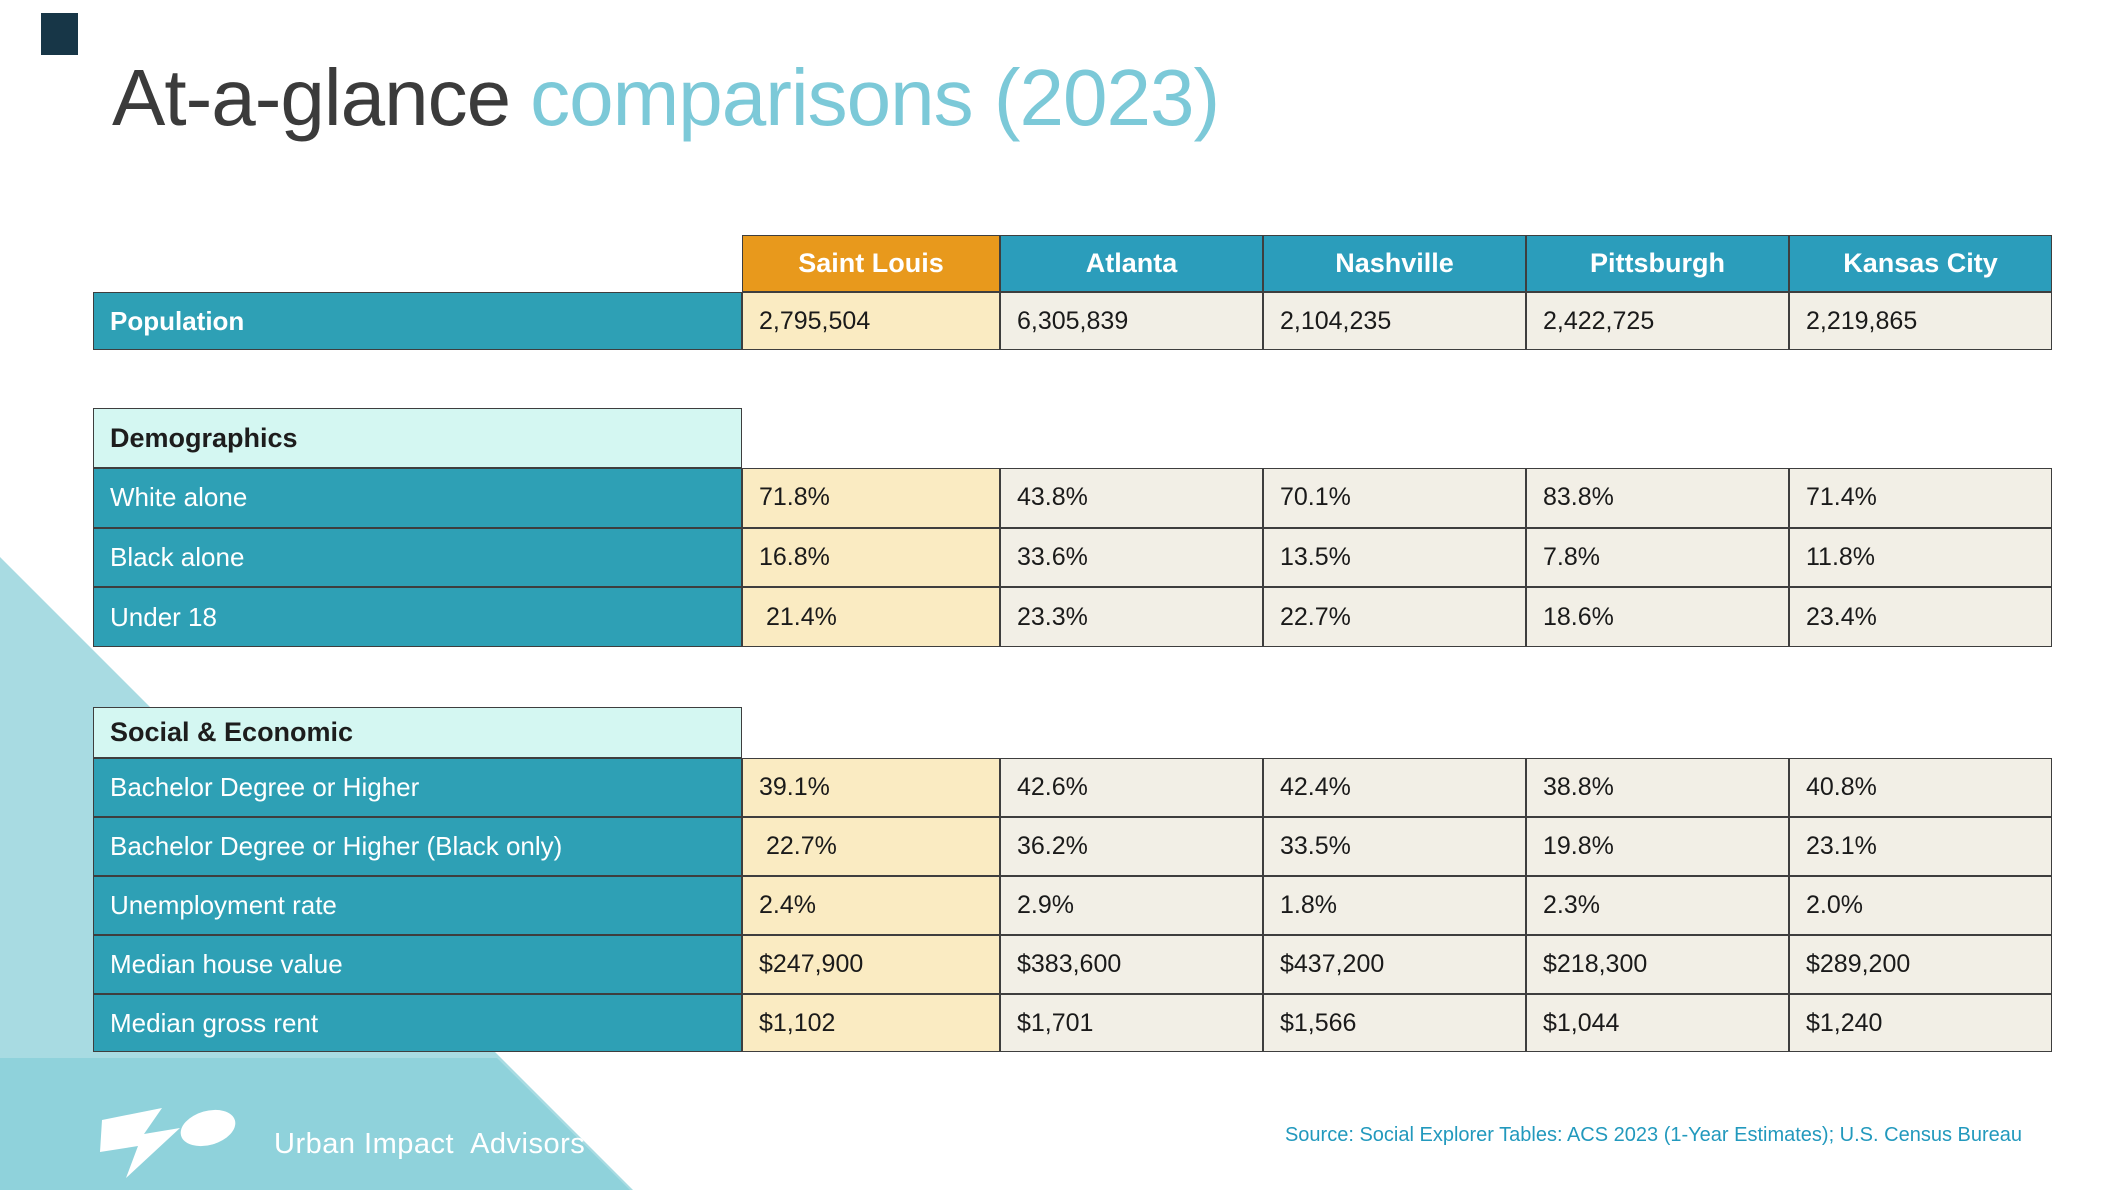 This screenshot has height=1190, width=2117. Describe the element at coordinates (417, 1023) in the screenshot. I see `row-label-median-gross-rent: Median gross rent` at that location.